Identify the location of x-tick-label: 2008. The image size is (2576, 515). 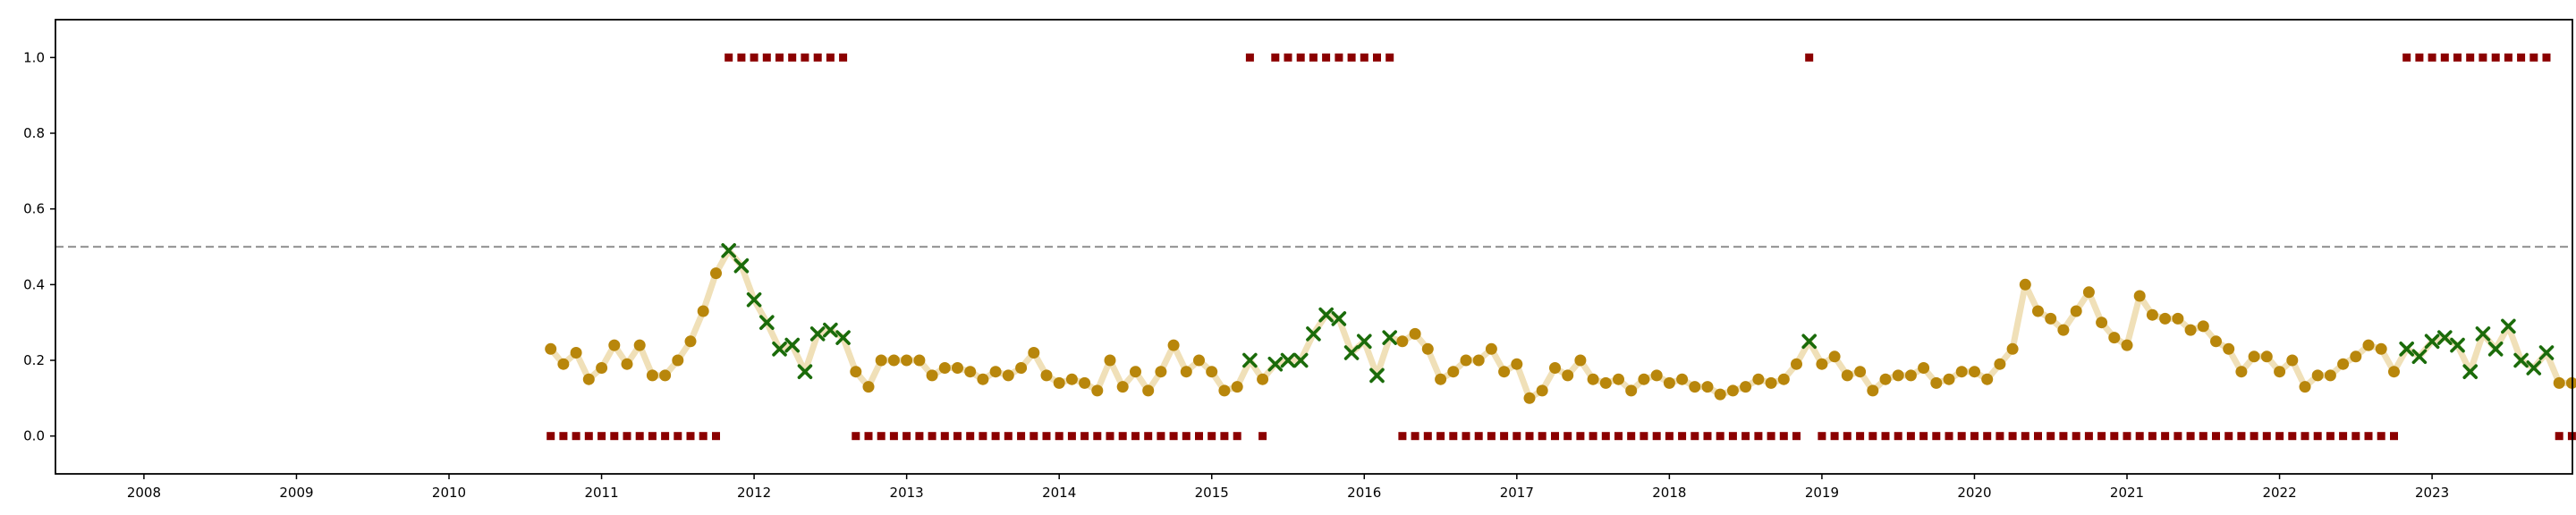
(144, 493).